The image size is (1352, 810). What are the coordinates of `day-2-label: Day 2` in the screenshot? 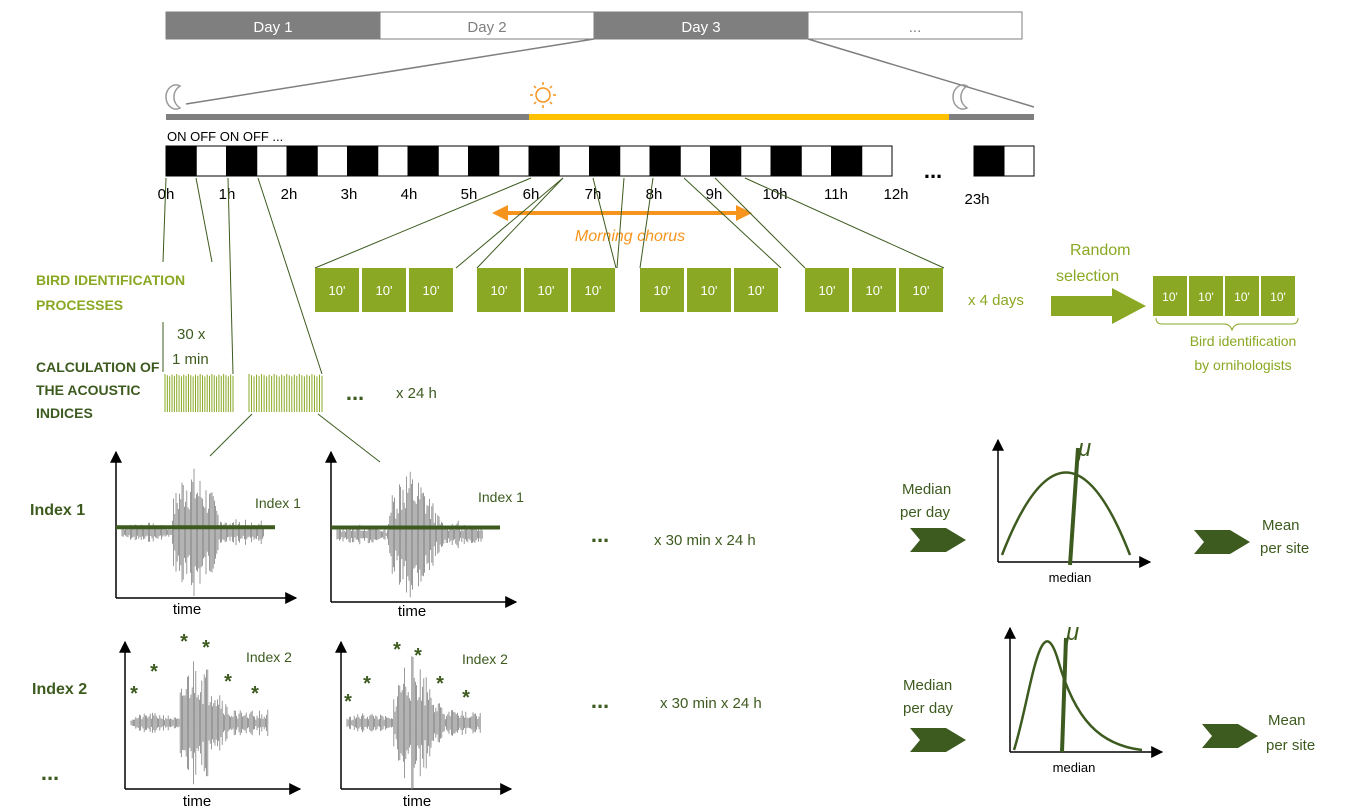 It's located at (486, 27).